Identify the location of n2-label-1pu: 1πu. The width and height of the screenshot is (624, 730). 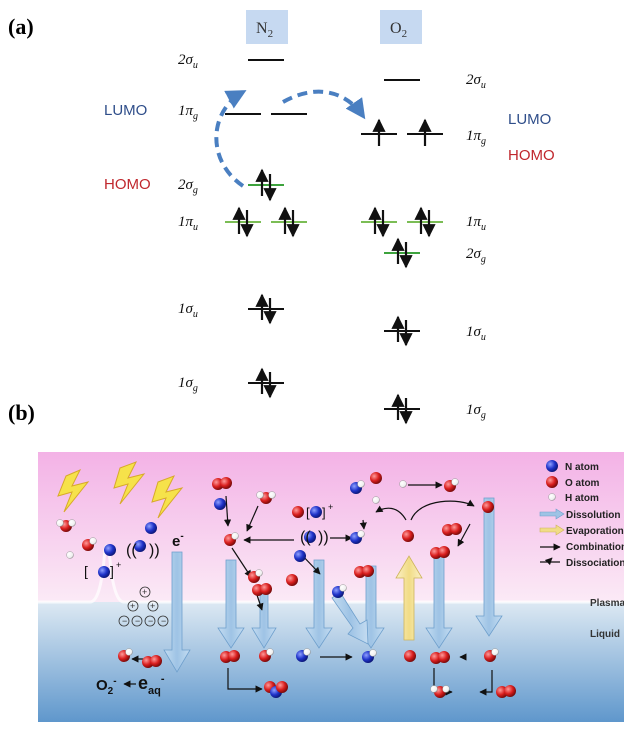
(188, 223).